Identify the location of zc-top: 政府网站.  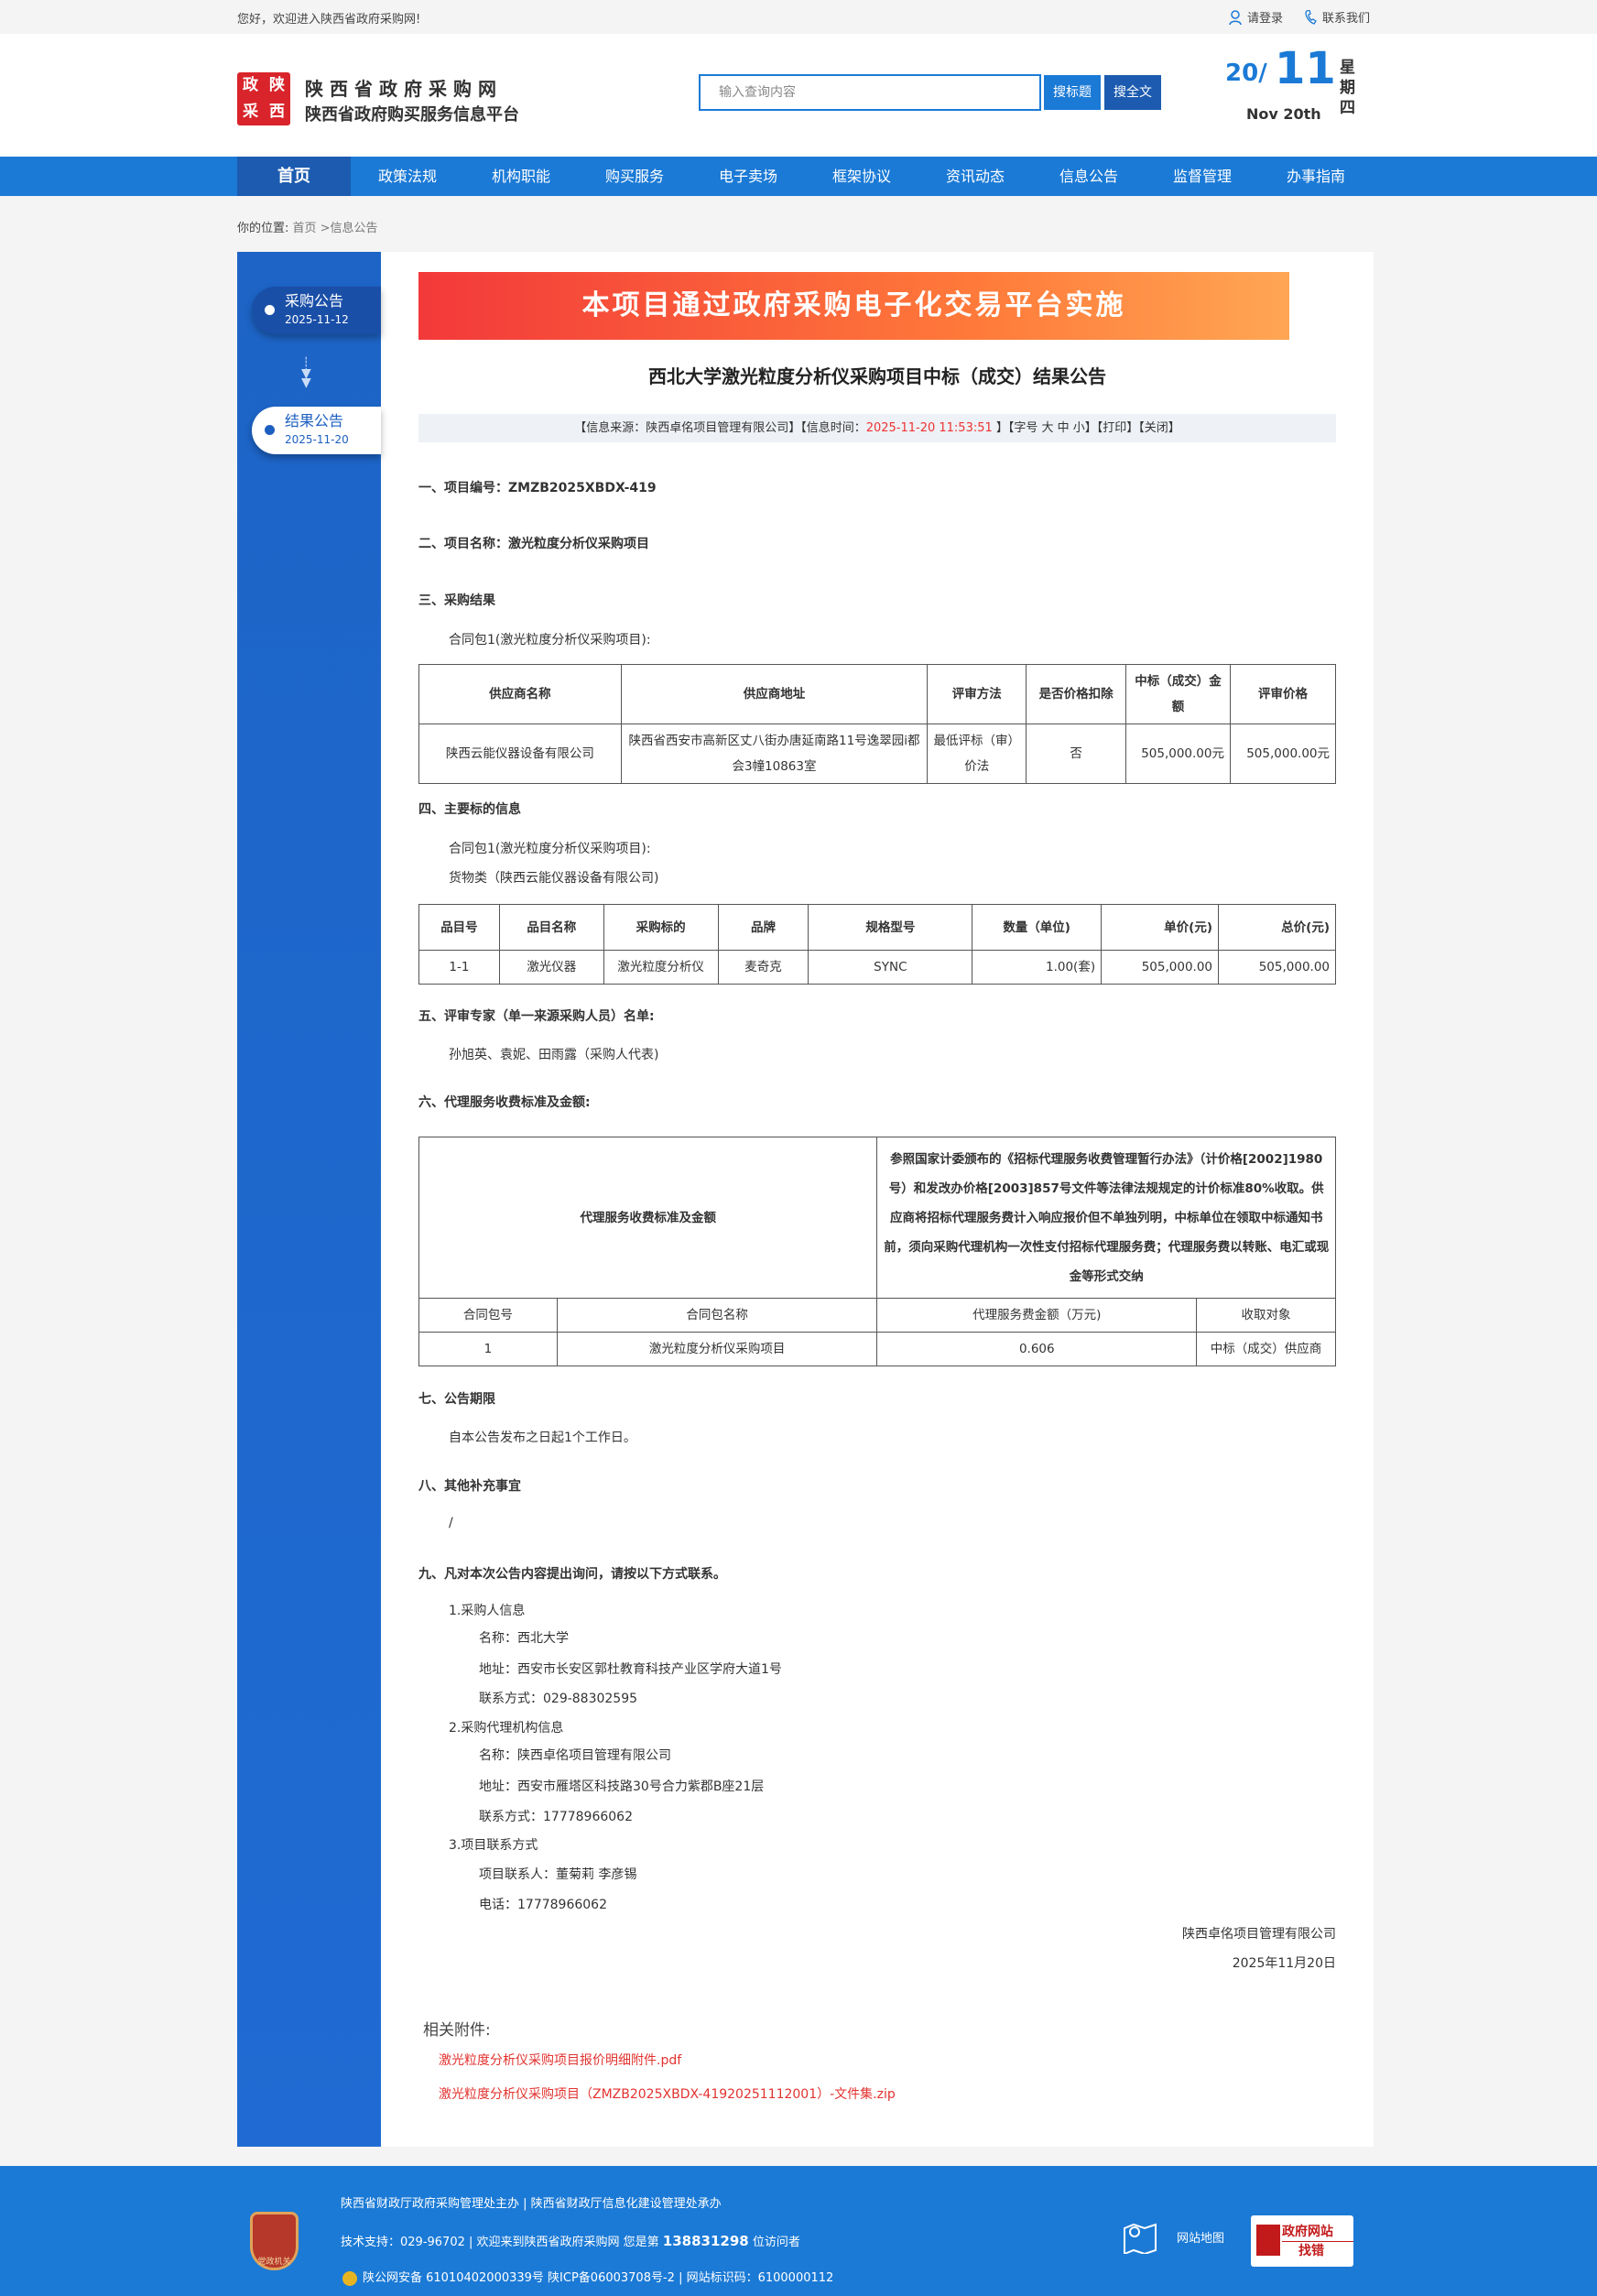
(1307, 2232).